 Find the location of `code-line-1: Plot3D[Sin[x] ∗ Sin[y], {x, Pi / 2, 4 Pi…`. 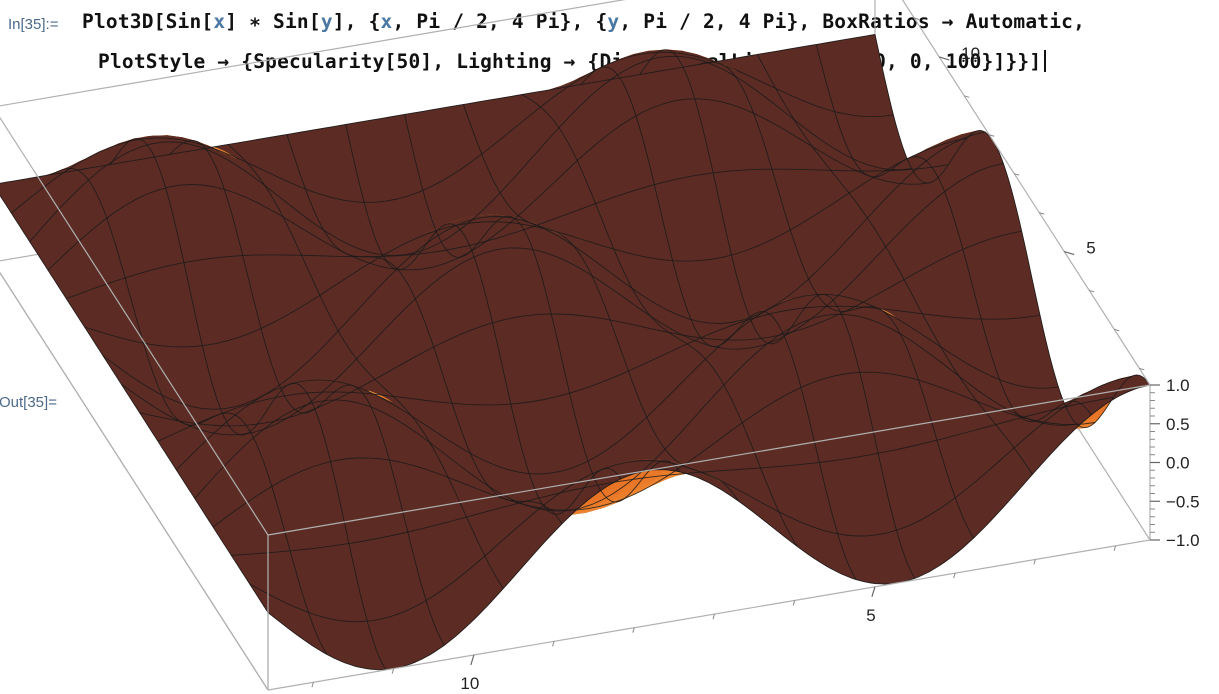

code-line-1: Plot3D[Sin[x] ∗ Sin[y], {x, Pi / 2, 4 Pi… is located at coordinates (583, 21).